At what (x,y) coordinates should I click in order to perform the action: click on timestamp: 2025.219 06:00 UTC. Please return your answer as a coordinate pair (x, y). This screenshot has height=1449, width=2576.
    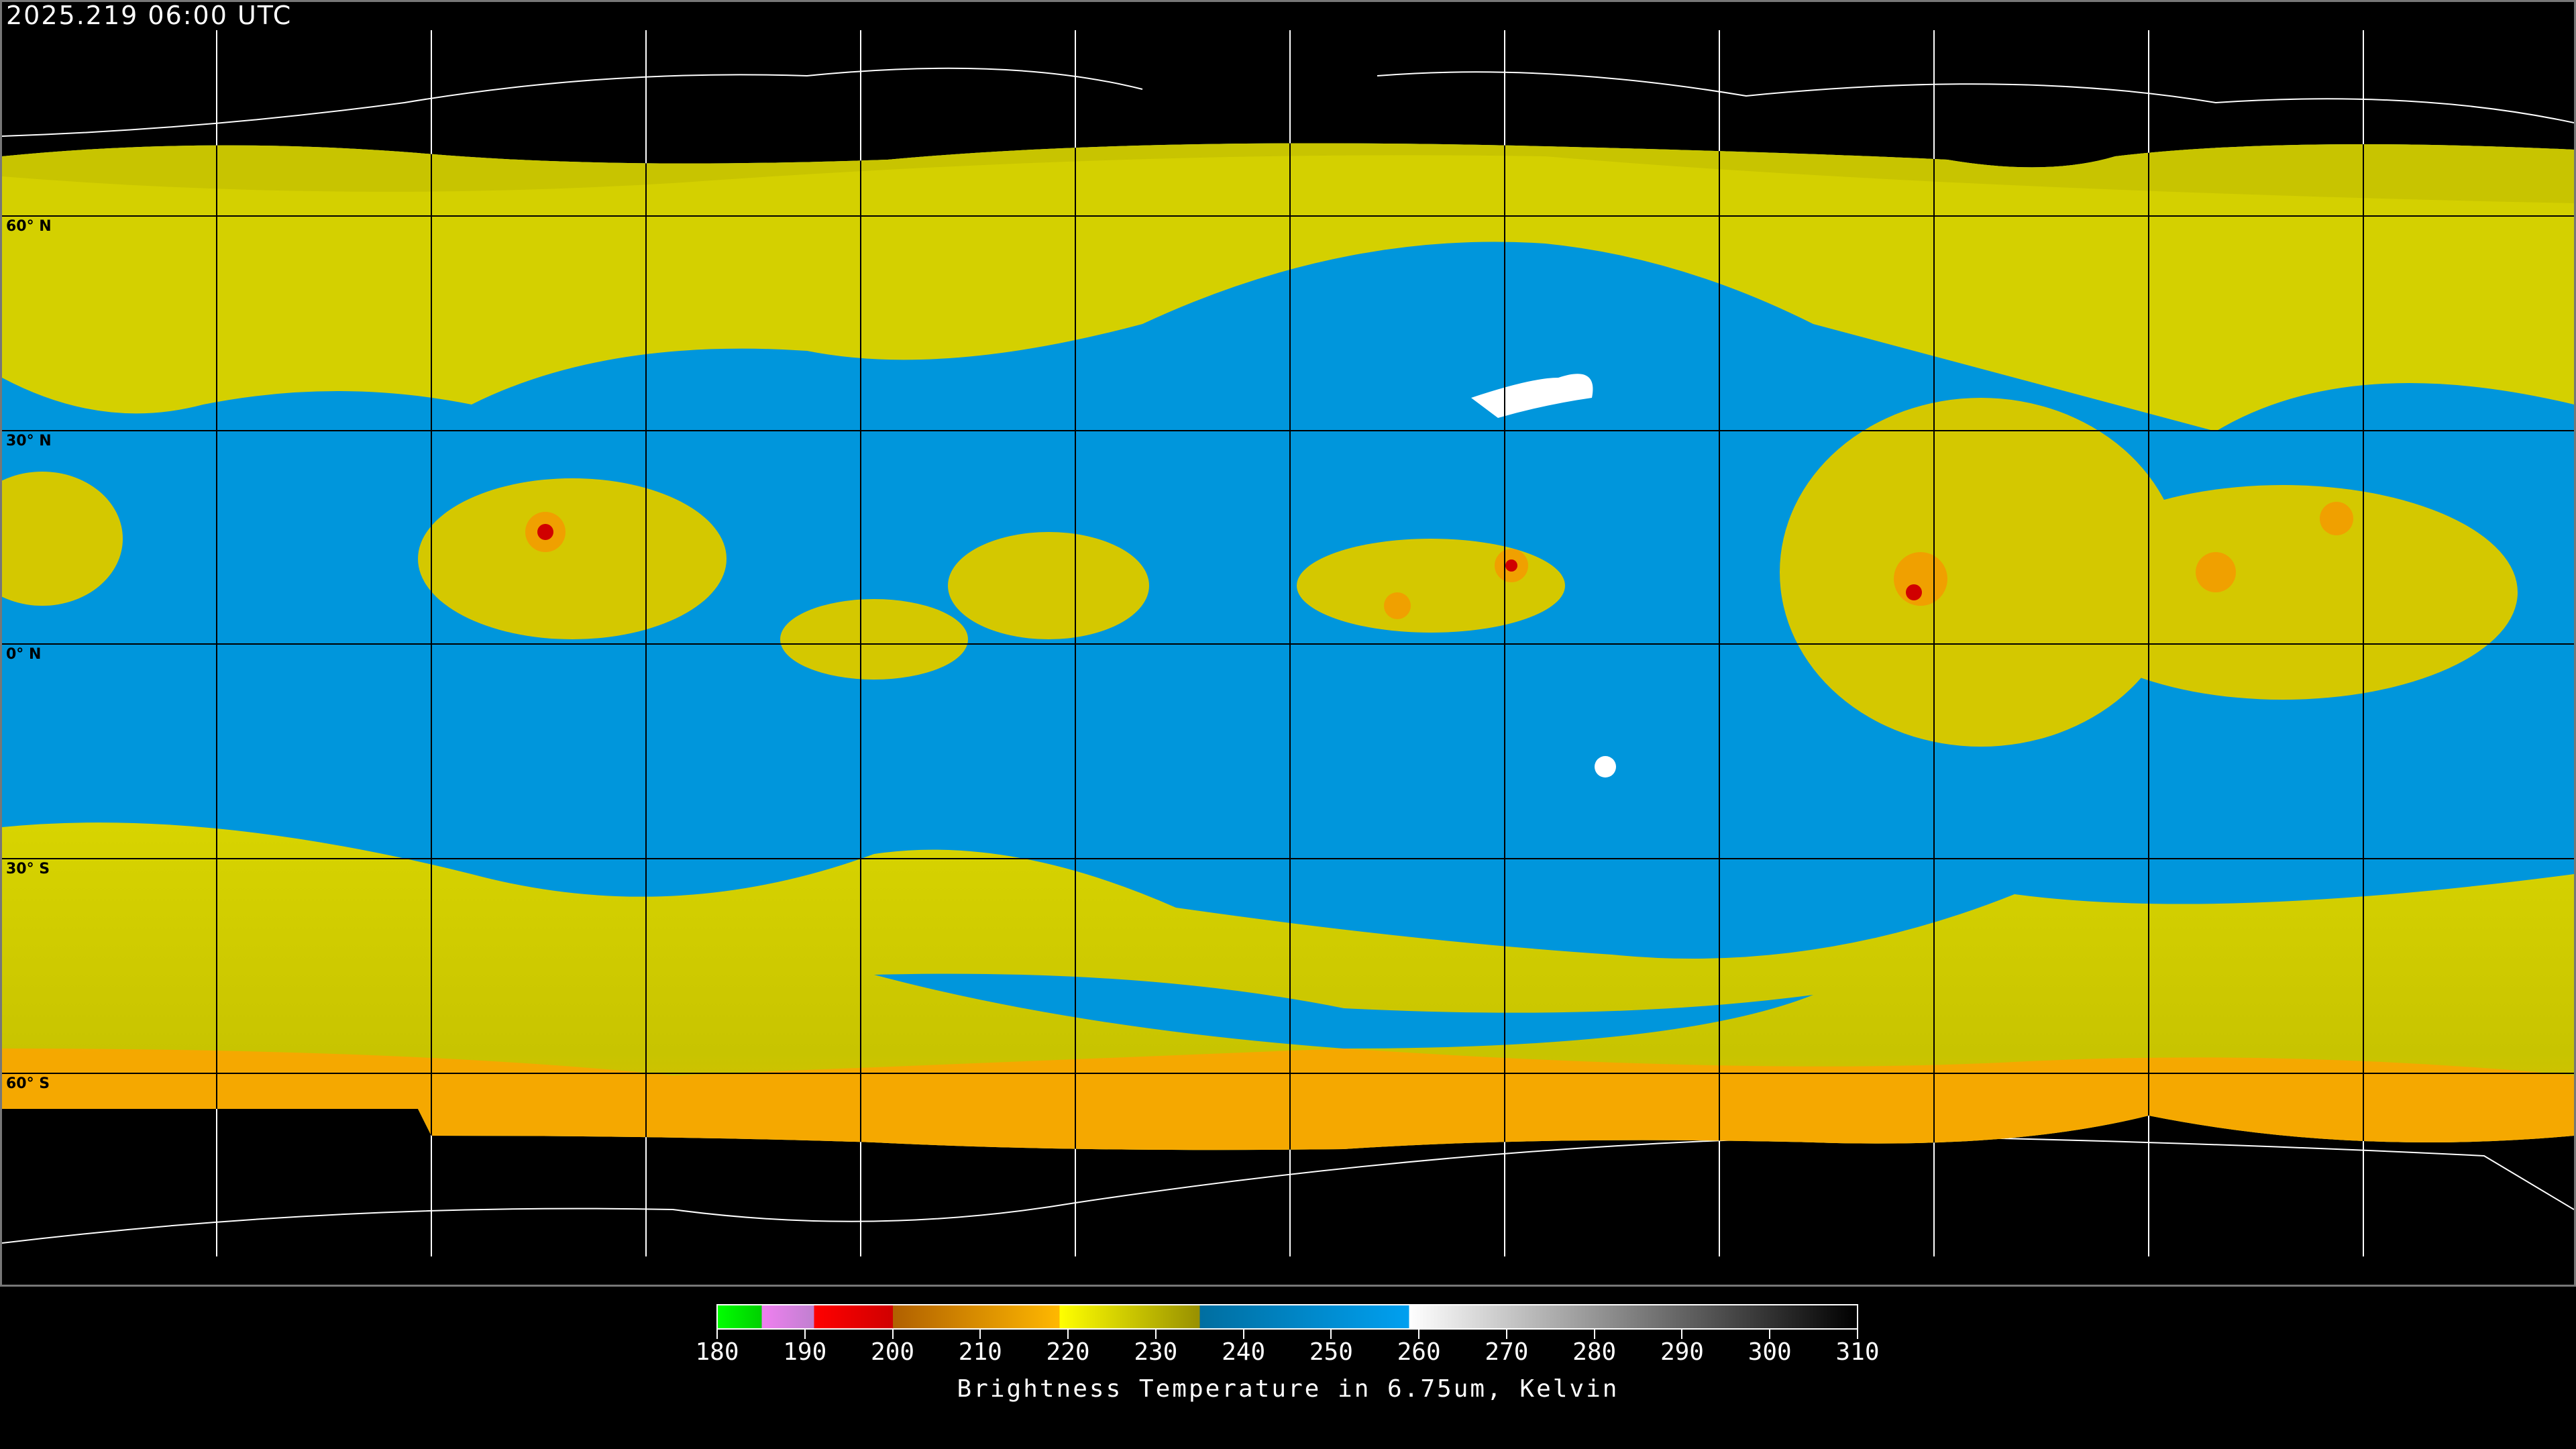
    Looking at the image, I should click on (149, 15).